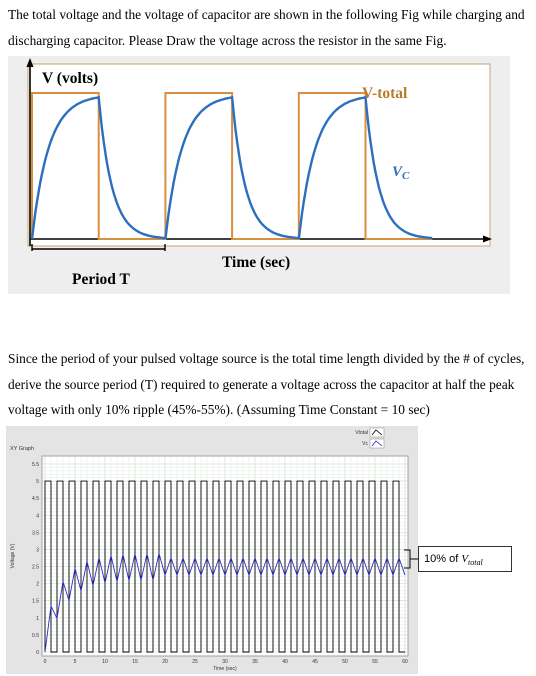 This screenshot has height=676, width=536. Describe the element at coordinates (105, 662) in the screenshot. I see `x-tick-label: 10` at that location.